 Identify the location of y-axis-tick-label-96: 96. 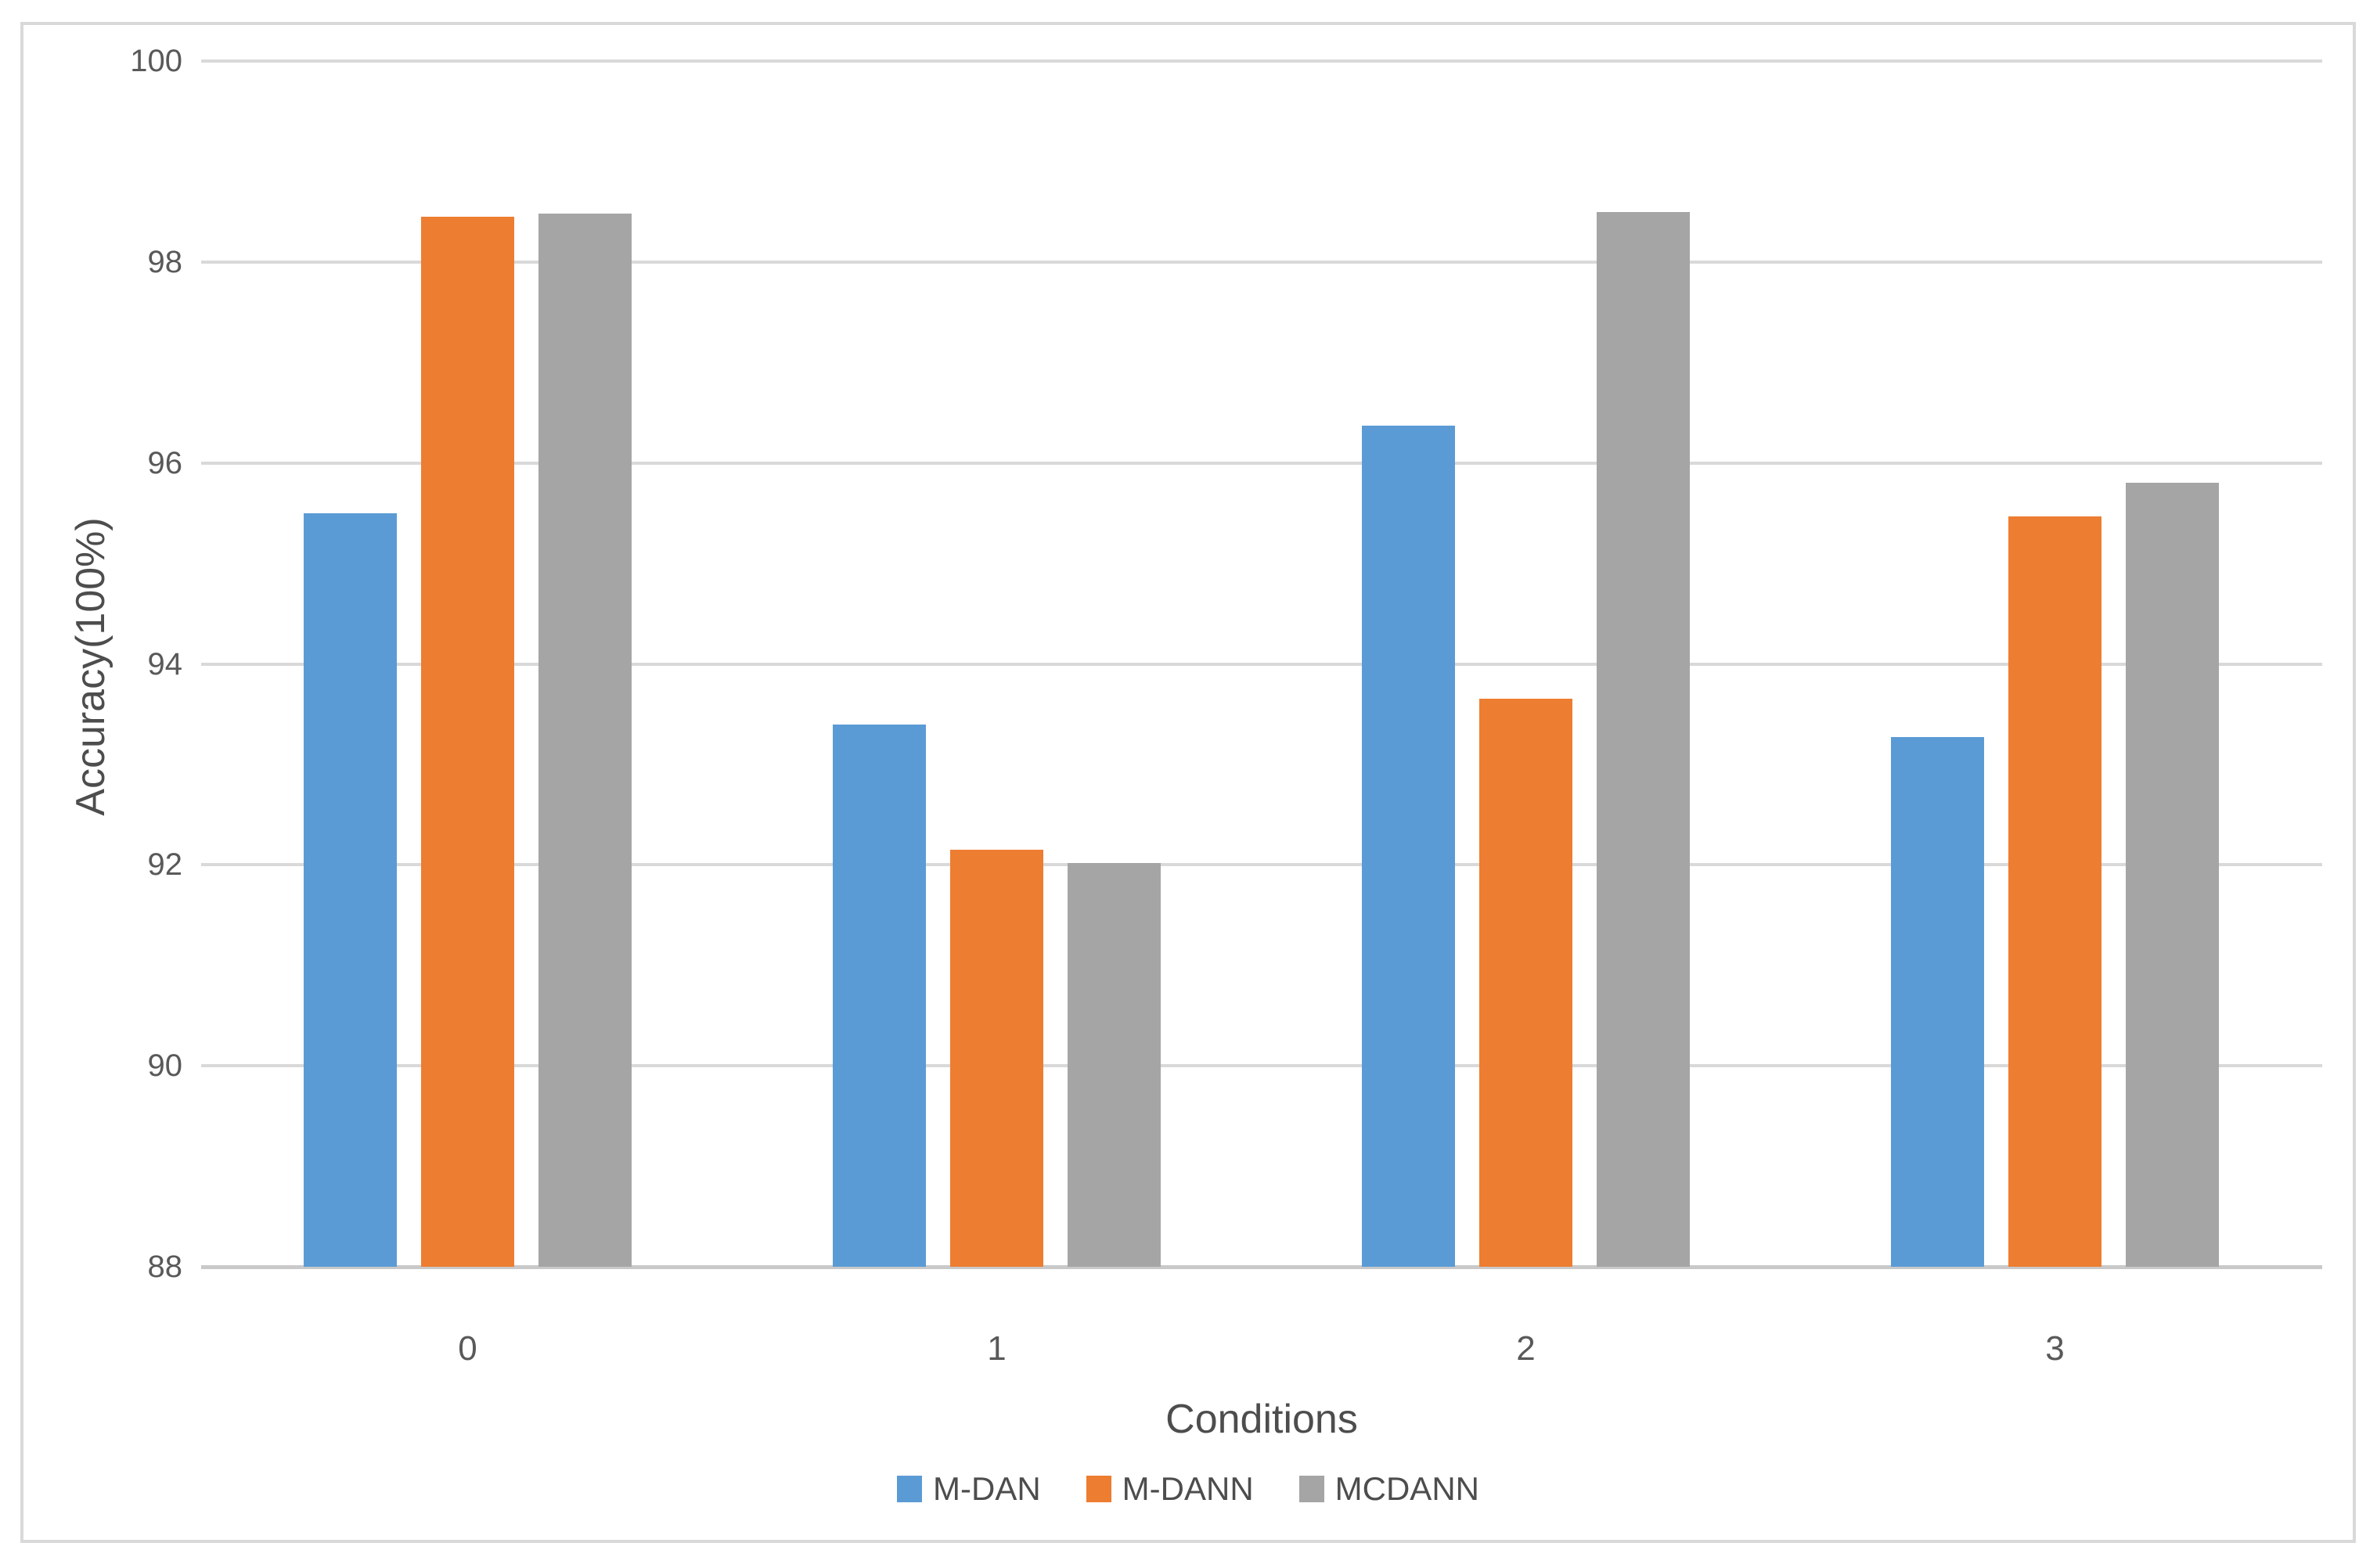
(165, 462).